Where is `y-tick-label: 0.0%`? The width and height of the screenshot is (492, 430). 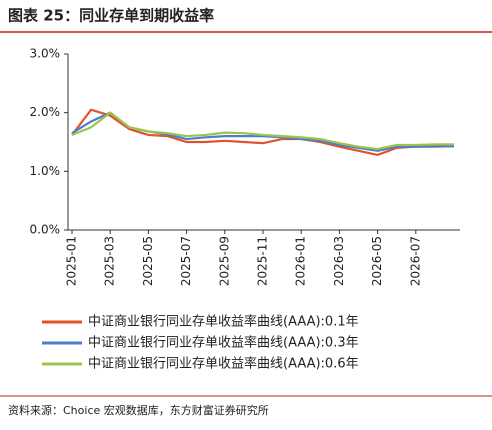
y-tick-label: 0.0% is located at coordinates (45, 230).